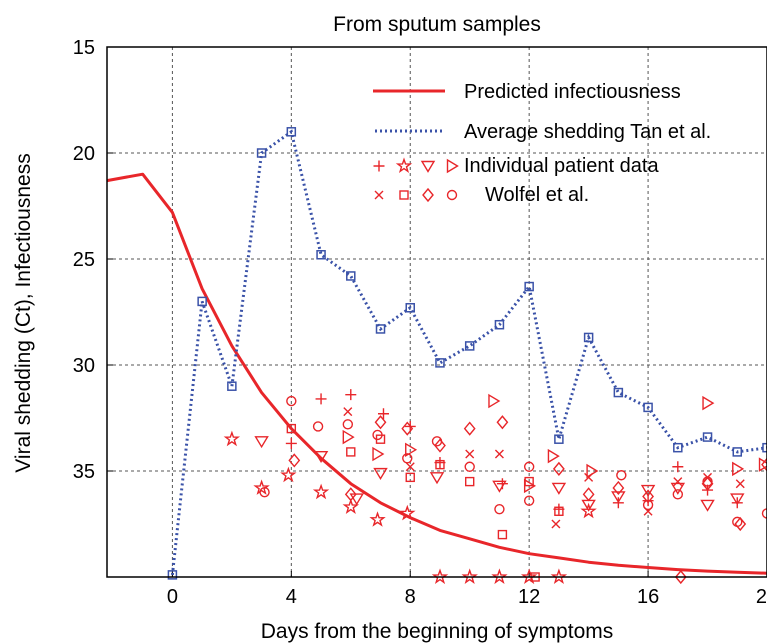 The width and height of the screenshot is (767, 644). What do you see at coordinates (416, 180) in the screenshot?
I see `legend-patient-markers` at bounding box center [416, 180].